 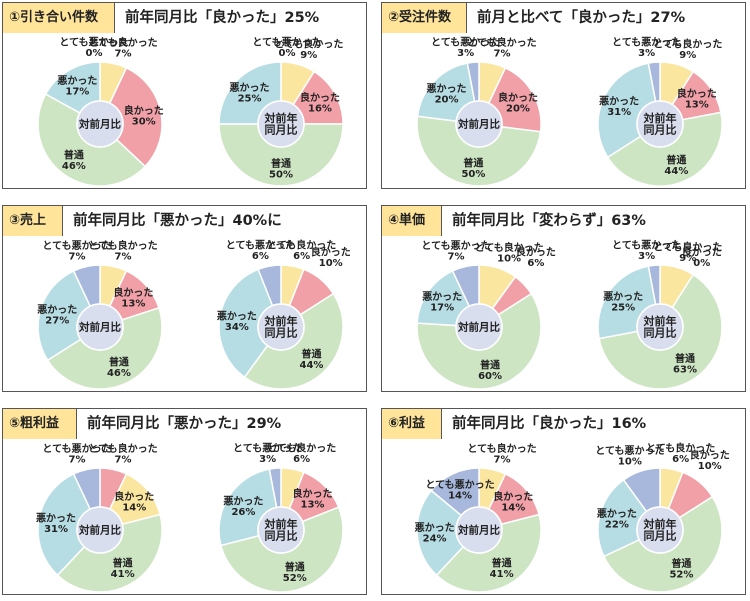 I want to click on slice-label: 良かった 14%, so click(x=134, y=502).